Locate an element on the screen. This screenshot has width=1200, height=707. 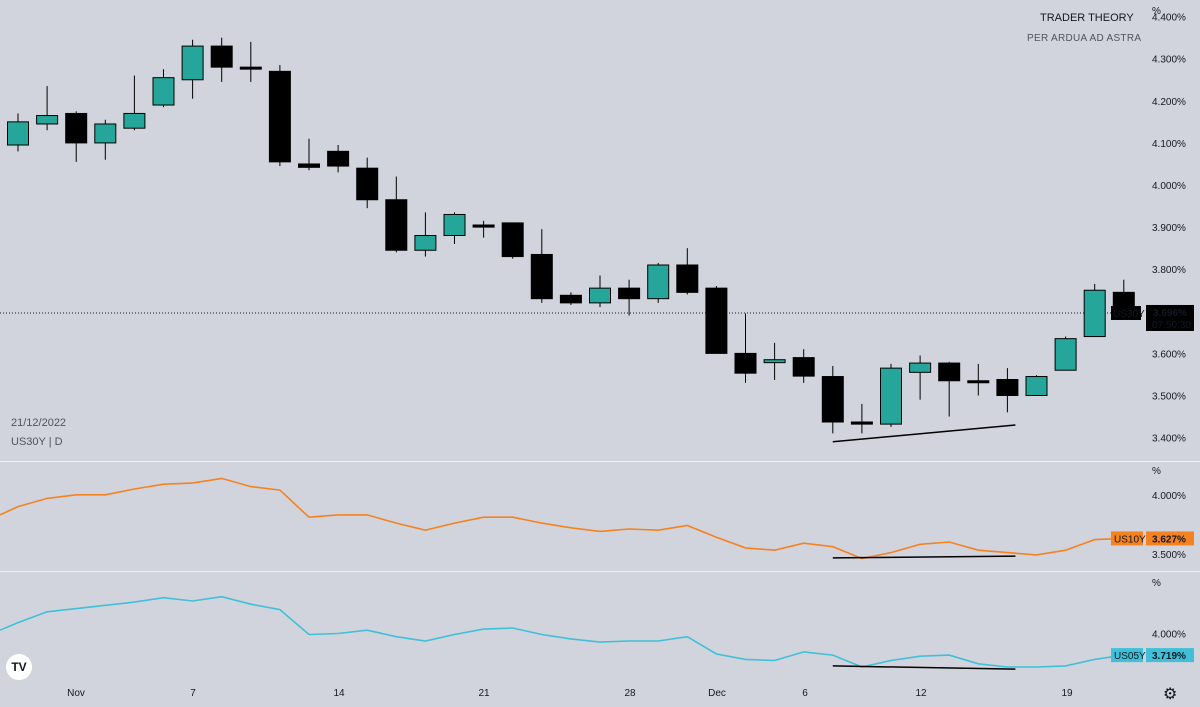
bar-countdown: 07:50:30 is located at coordinates (1171, 325).